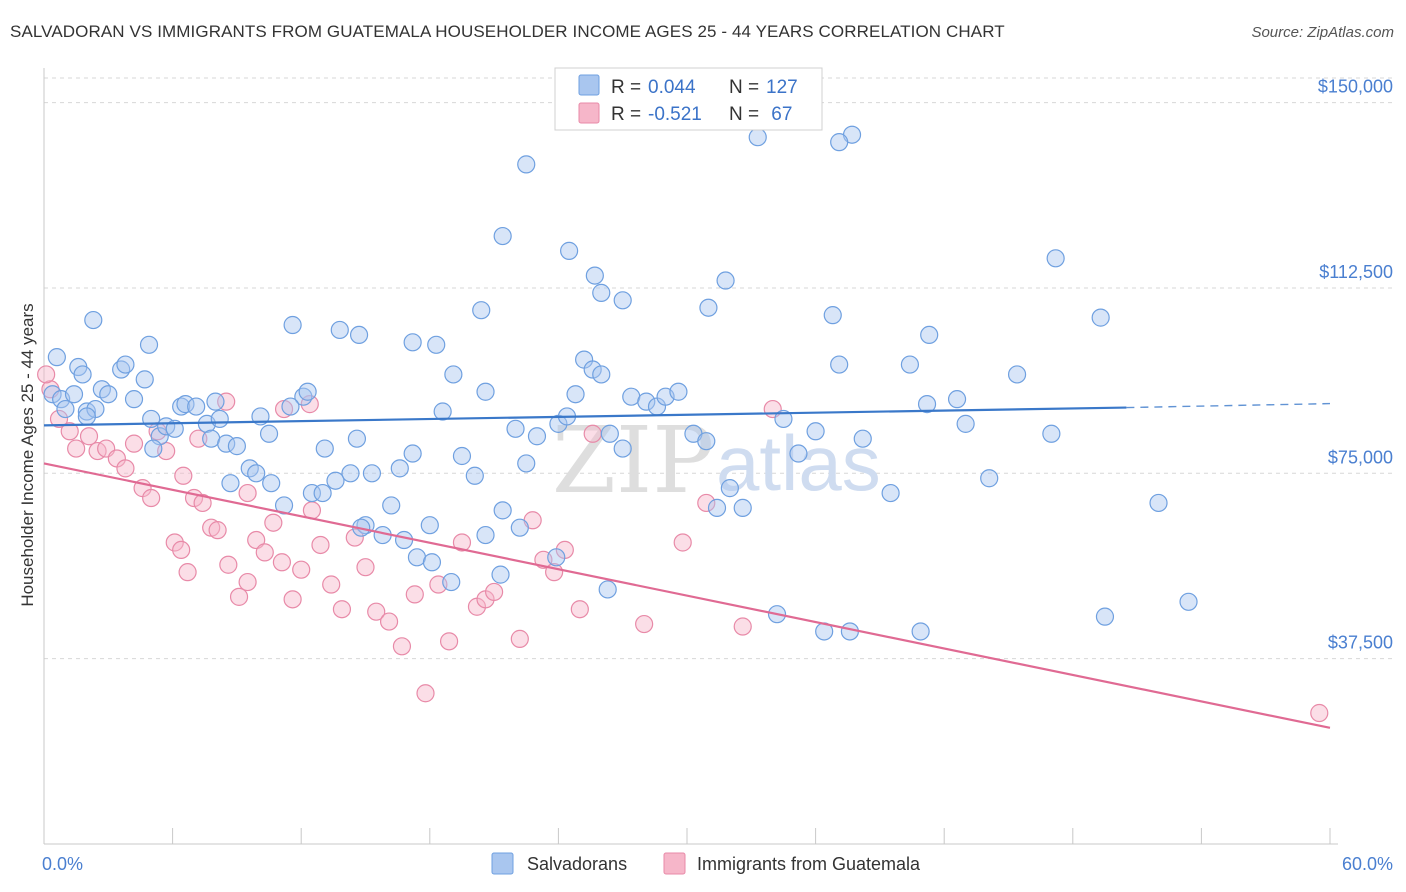 This screenshot has height=892, width=1406. What do you see at coordinates (1355, 365) in the screenshot?
I see `y-tick-labels: $37,500 $75,000 $112,500 $150,000` at bounding box center [1355, 365].